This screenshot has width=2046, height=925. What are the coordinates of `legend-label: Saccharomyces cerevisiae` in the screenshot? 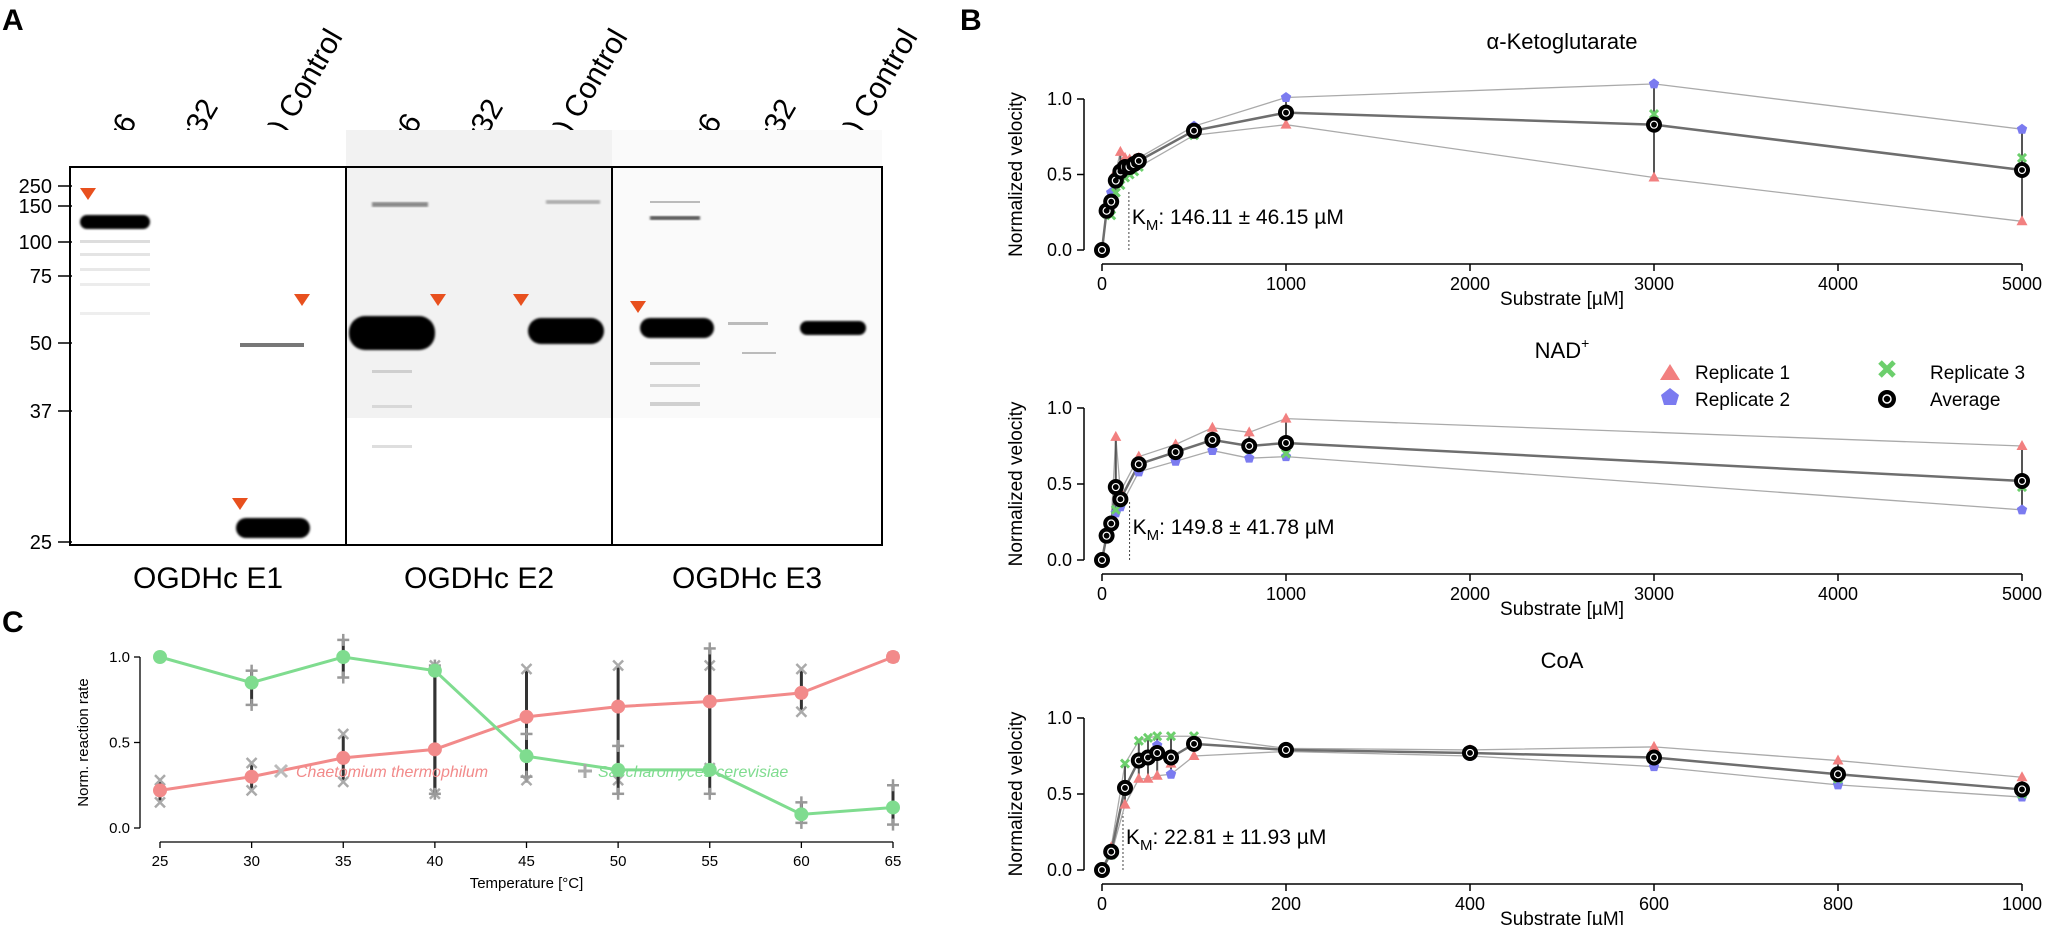 It's located at (693, 772).